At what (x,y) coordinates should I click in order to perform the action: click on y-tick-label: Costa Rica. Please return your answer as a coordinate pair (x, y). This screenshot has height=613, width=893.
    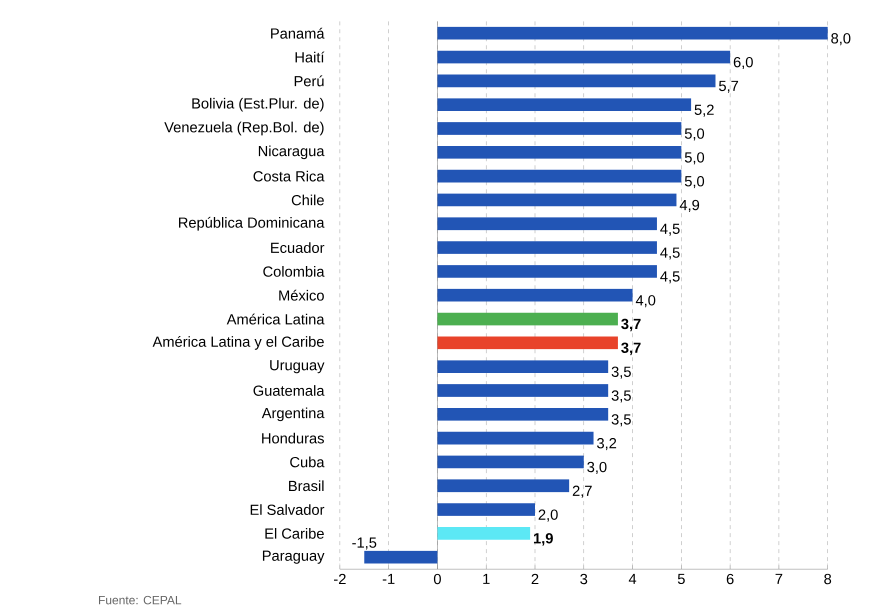
    Looking at the image, I should click on (289, 176).